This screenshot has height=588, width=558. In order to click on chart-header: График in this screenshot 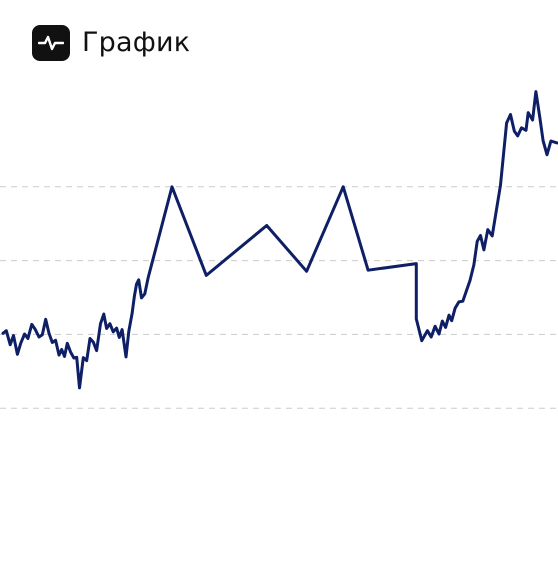, I will do `click(111, 43)`.